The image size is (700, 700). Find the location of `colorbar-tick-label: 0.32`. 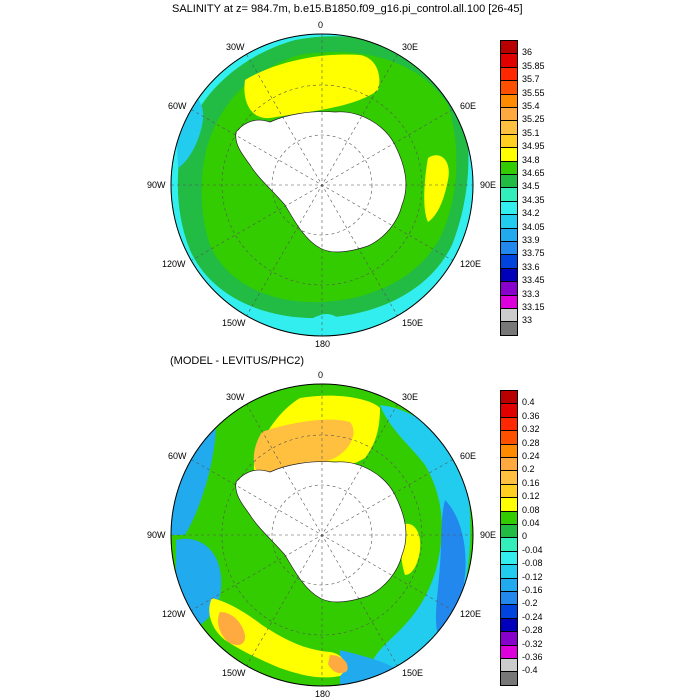

colorbar-tick-label: 0.32 is located at coordinates (531, 429).